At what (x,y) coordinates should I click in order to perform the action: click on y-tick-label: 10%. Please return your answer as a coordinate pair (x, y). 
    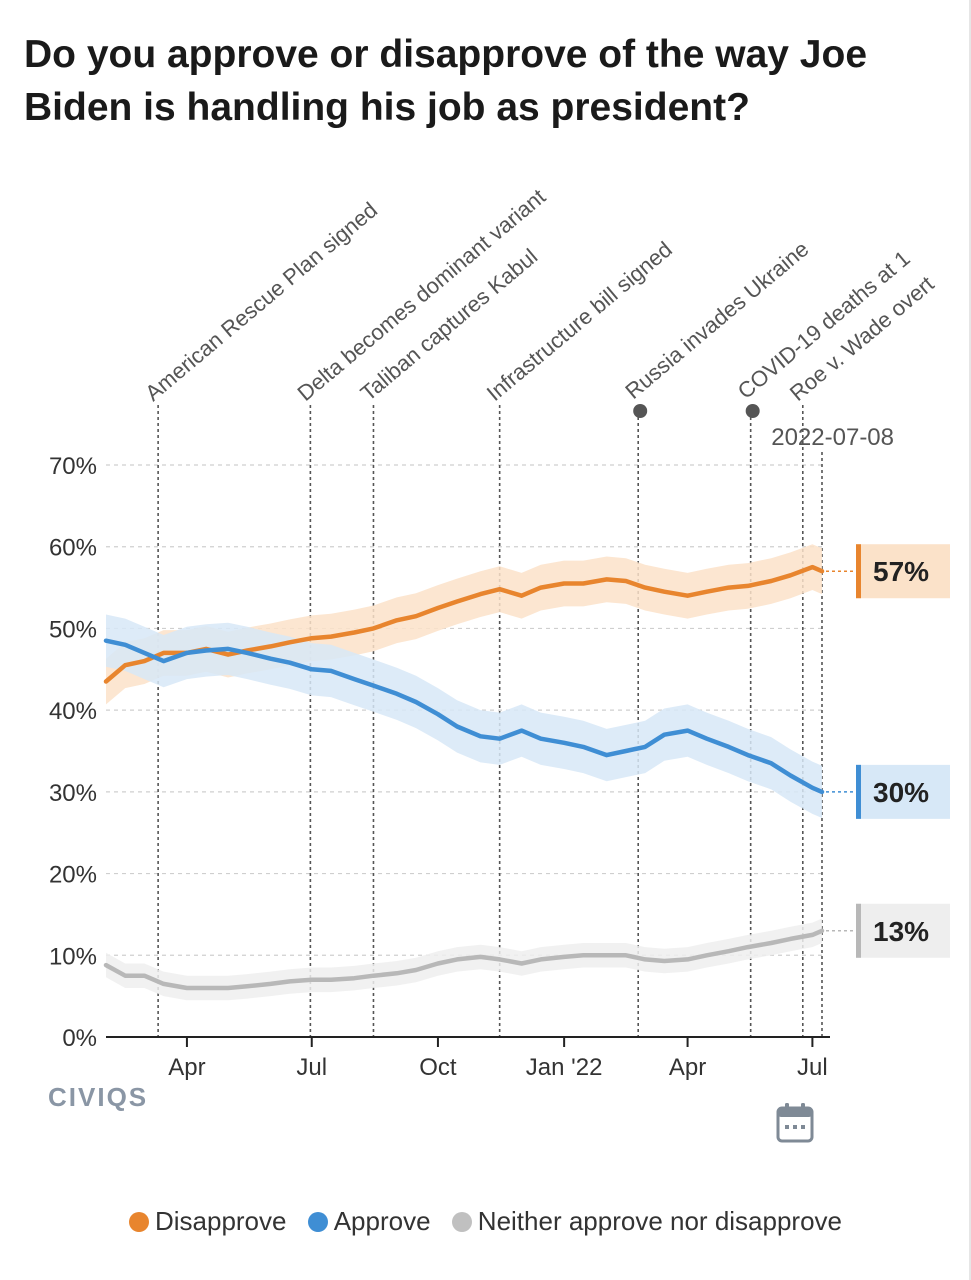
    Looking at the image, I should click on (73, 956).